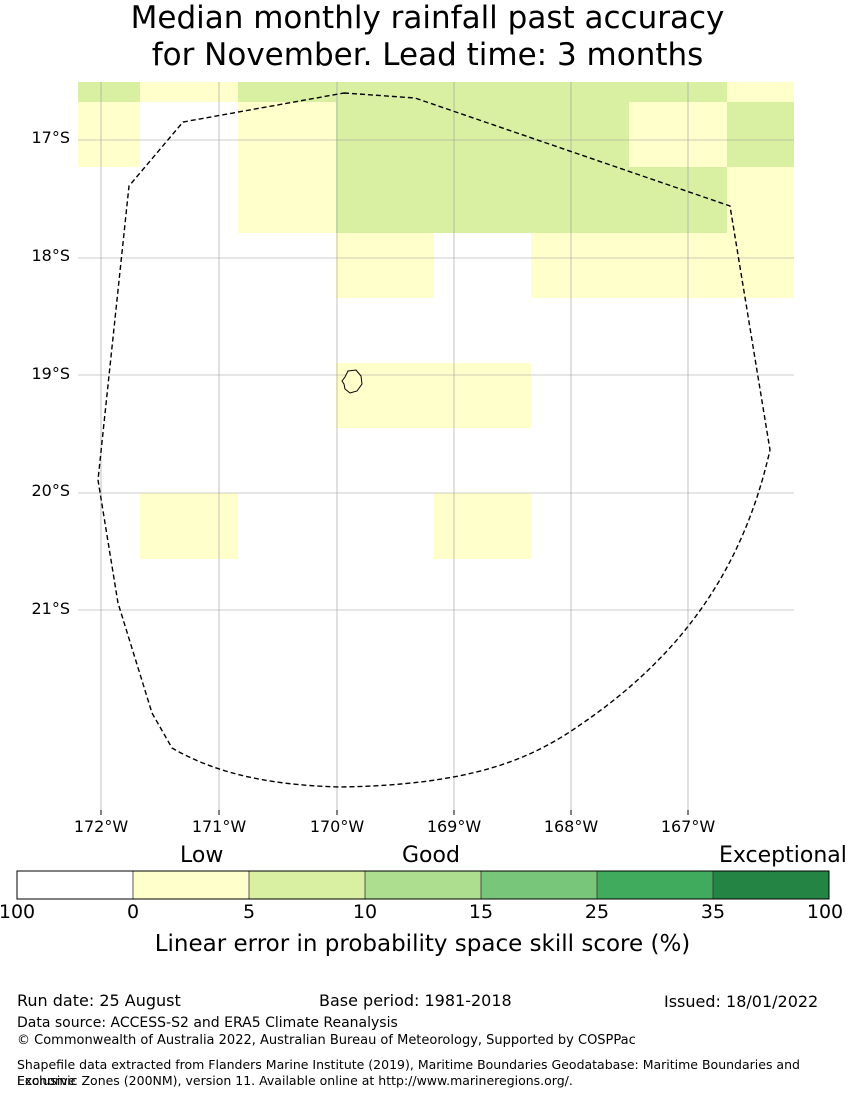  What do you see at coordinates (481, 912) in the screenshot?
I see `colorbar-tick-4: 15` at bounding box center [481, 912].